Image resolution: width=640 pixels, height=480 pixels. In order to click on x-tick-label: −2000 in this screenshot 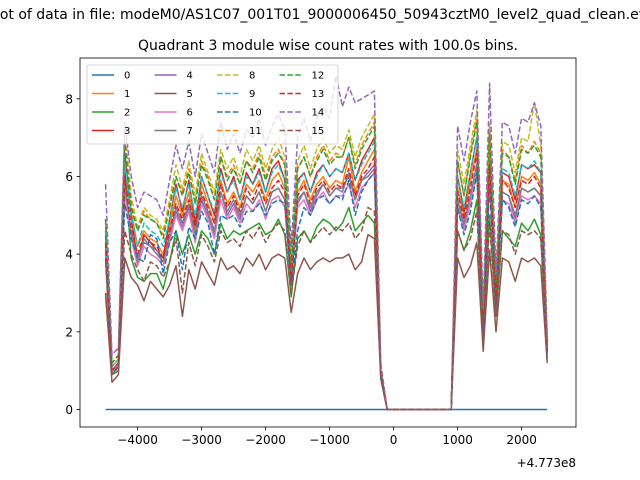, I will do `click(265, 440)`.